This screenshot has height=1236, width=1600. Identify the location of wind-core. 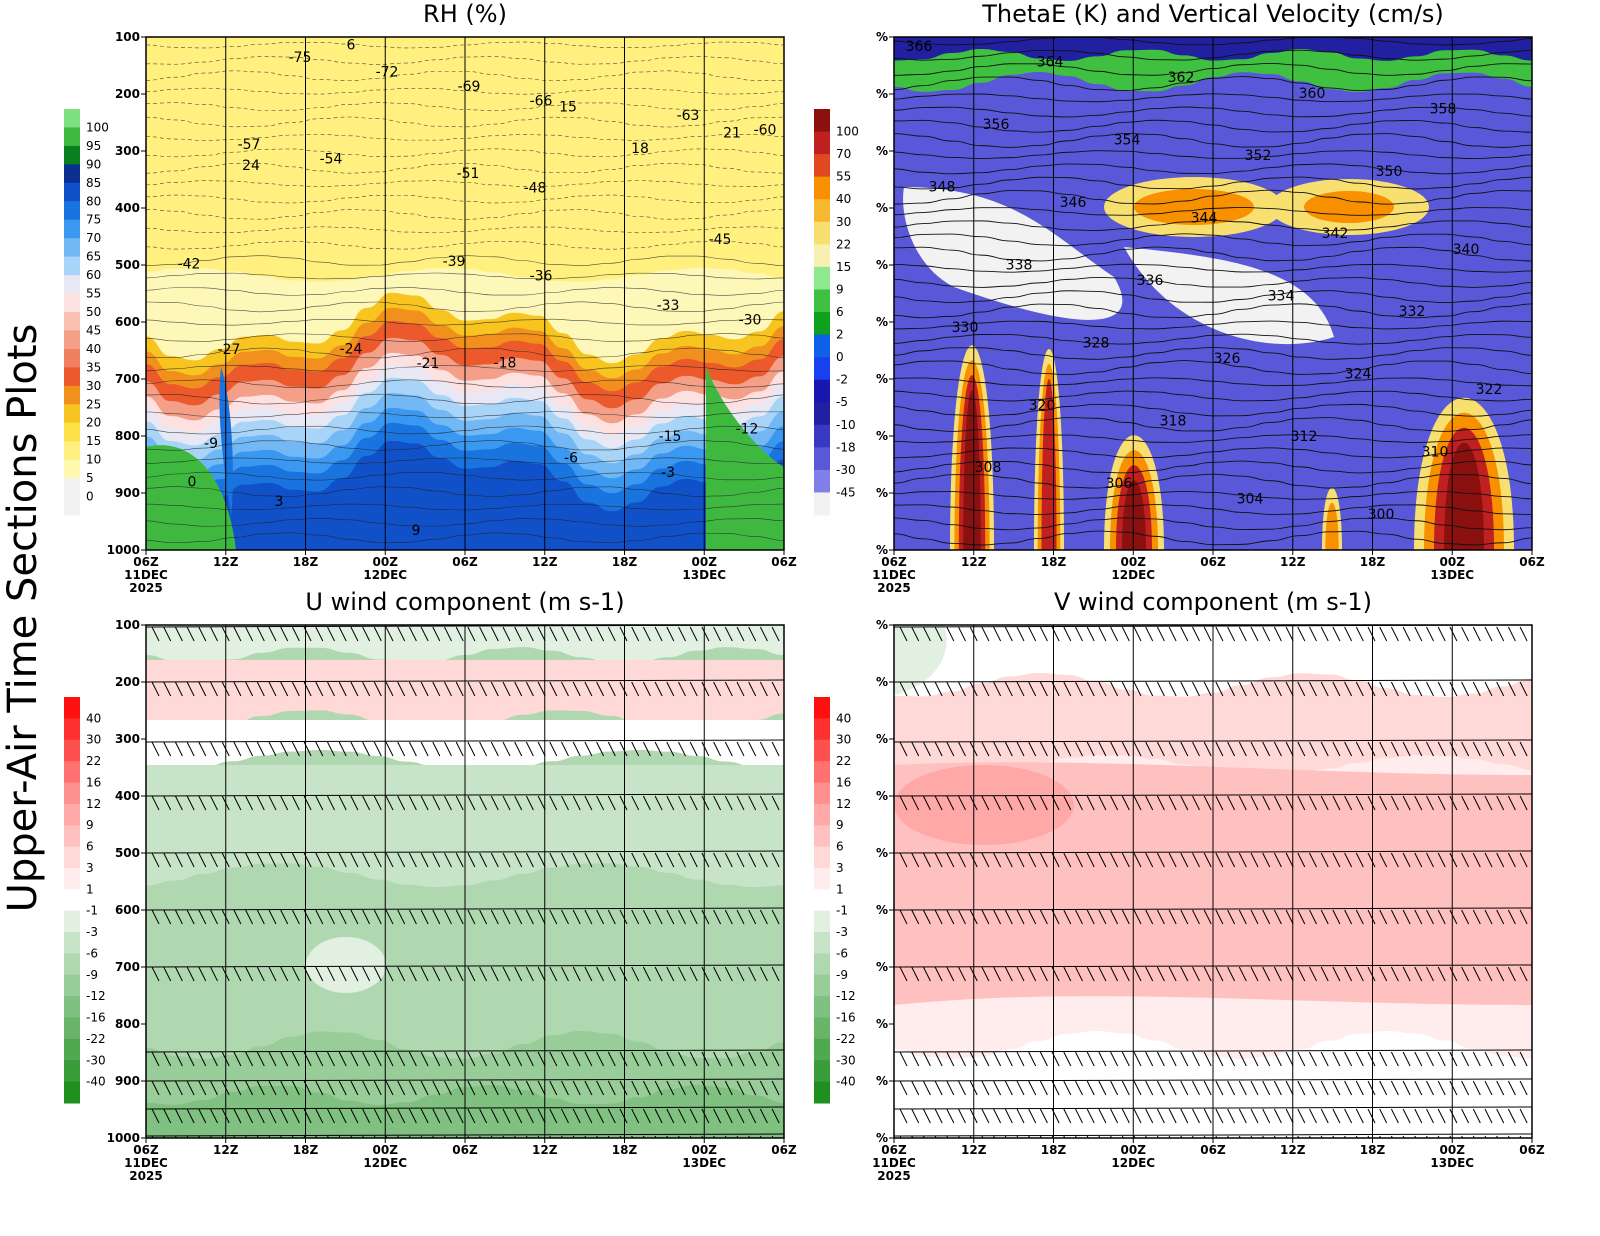
(984, 805).